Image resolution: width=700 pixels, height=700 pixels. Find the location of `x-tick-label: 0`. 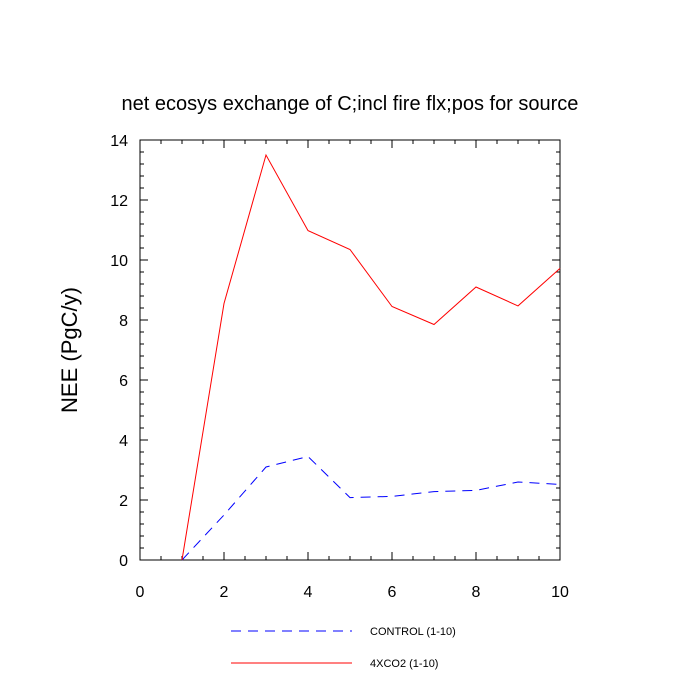

x-tick-label: 0 is located at coordinates (140, 592).